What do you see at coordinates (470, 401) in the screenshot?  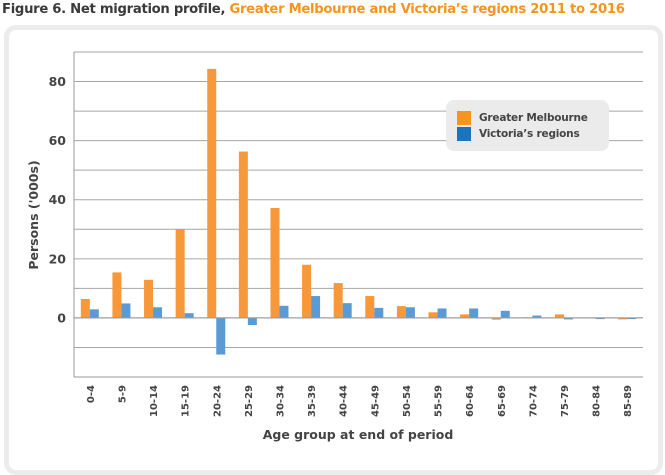 I see `x-tick-label: 60-64` at bounding box center [470, 401].